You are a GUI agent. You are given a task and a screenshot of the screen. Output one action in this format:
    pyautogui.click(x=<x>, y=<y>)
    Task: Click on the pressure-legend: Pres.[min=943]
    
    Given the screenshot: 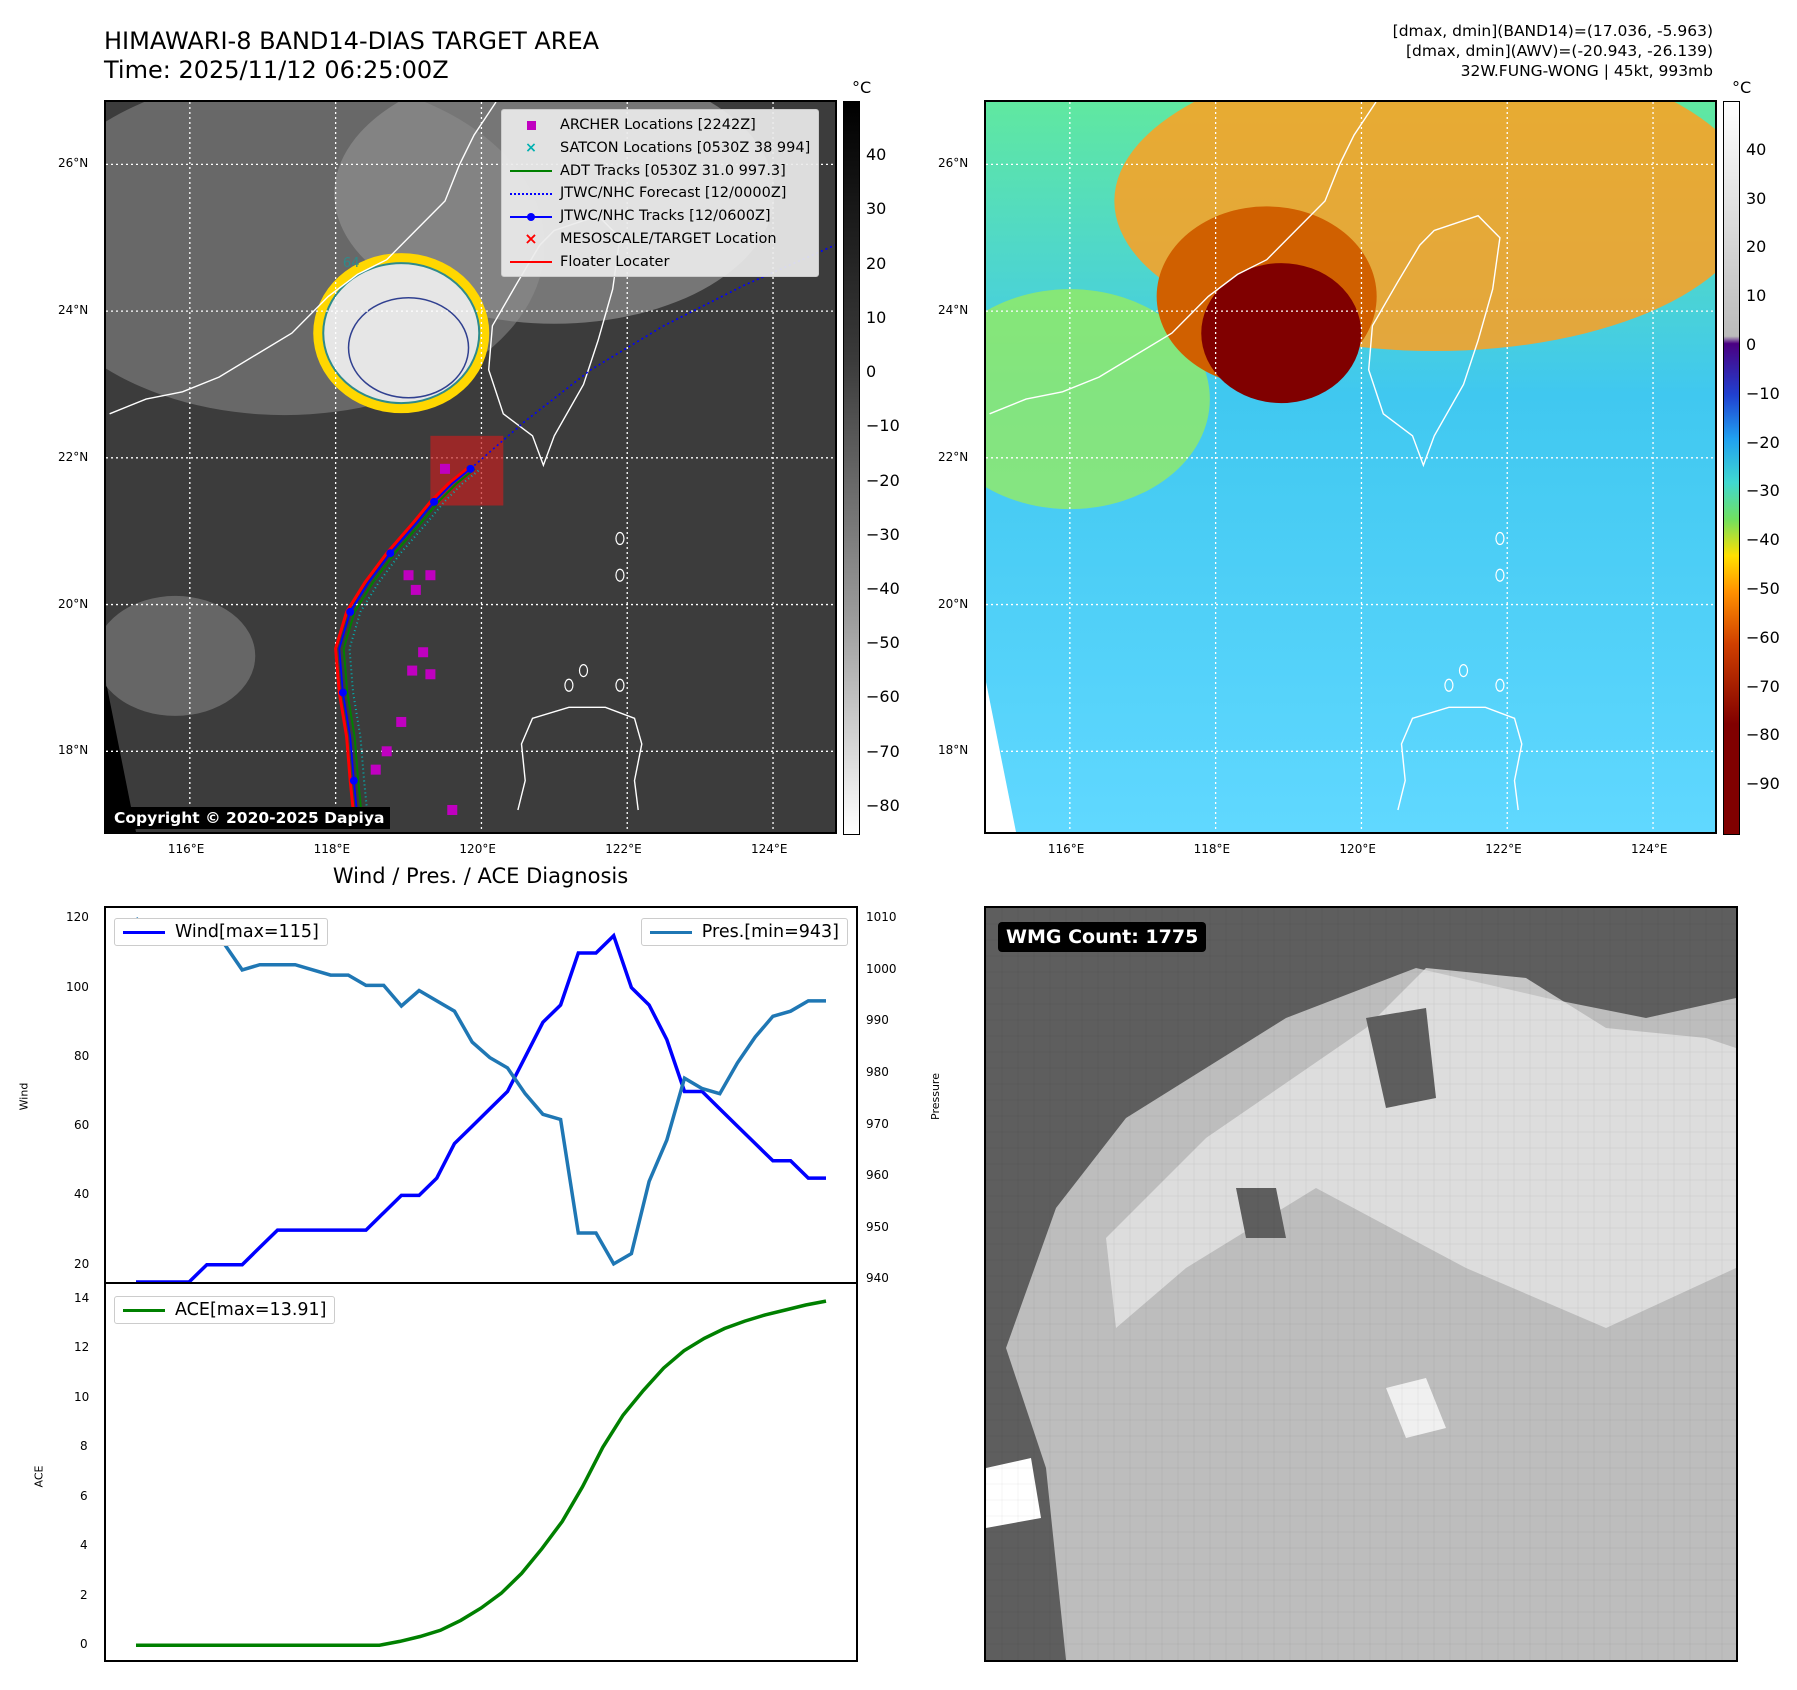 What is the action you would take?
    pyautogui.click(x=744, y=932)
    